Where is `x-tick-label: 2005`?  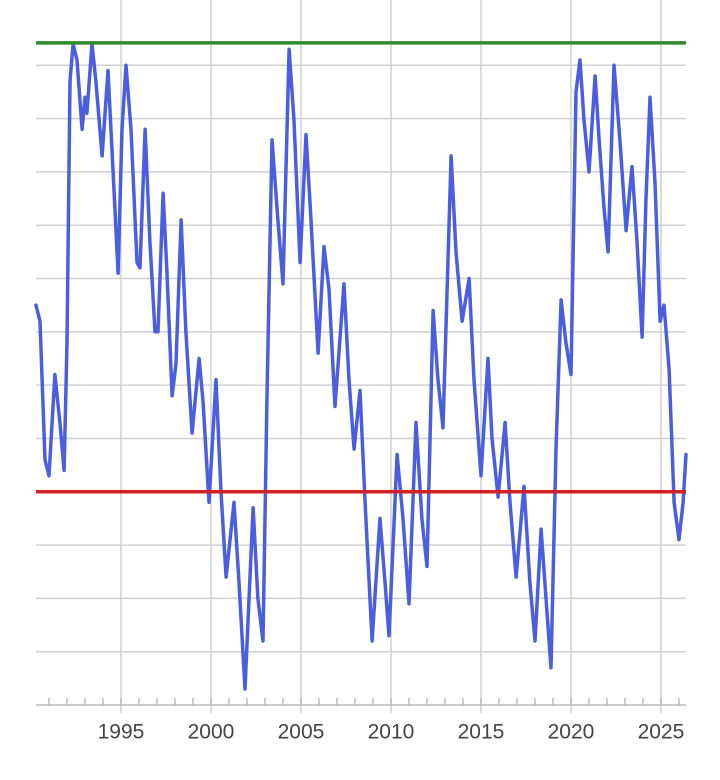 x-tick-label: 2005 is located at coordinates (301, 732).